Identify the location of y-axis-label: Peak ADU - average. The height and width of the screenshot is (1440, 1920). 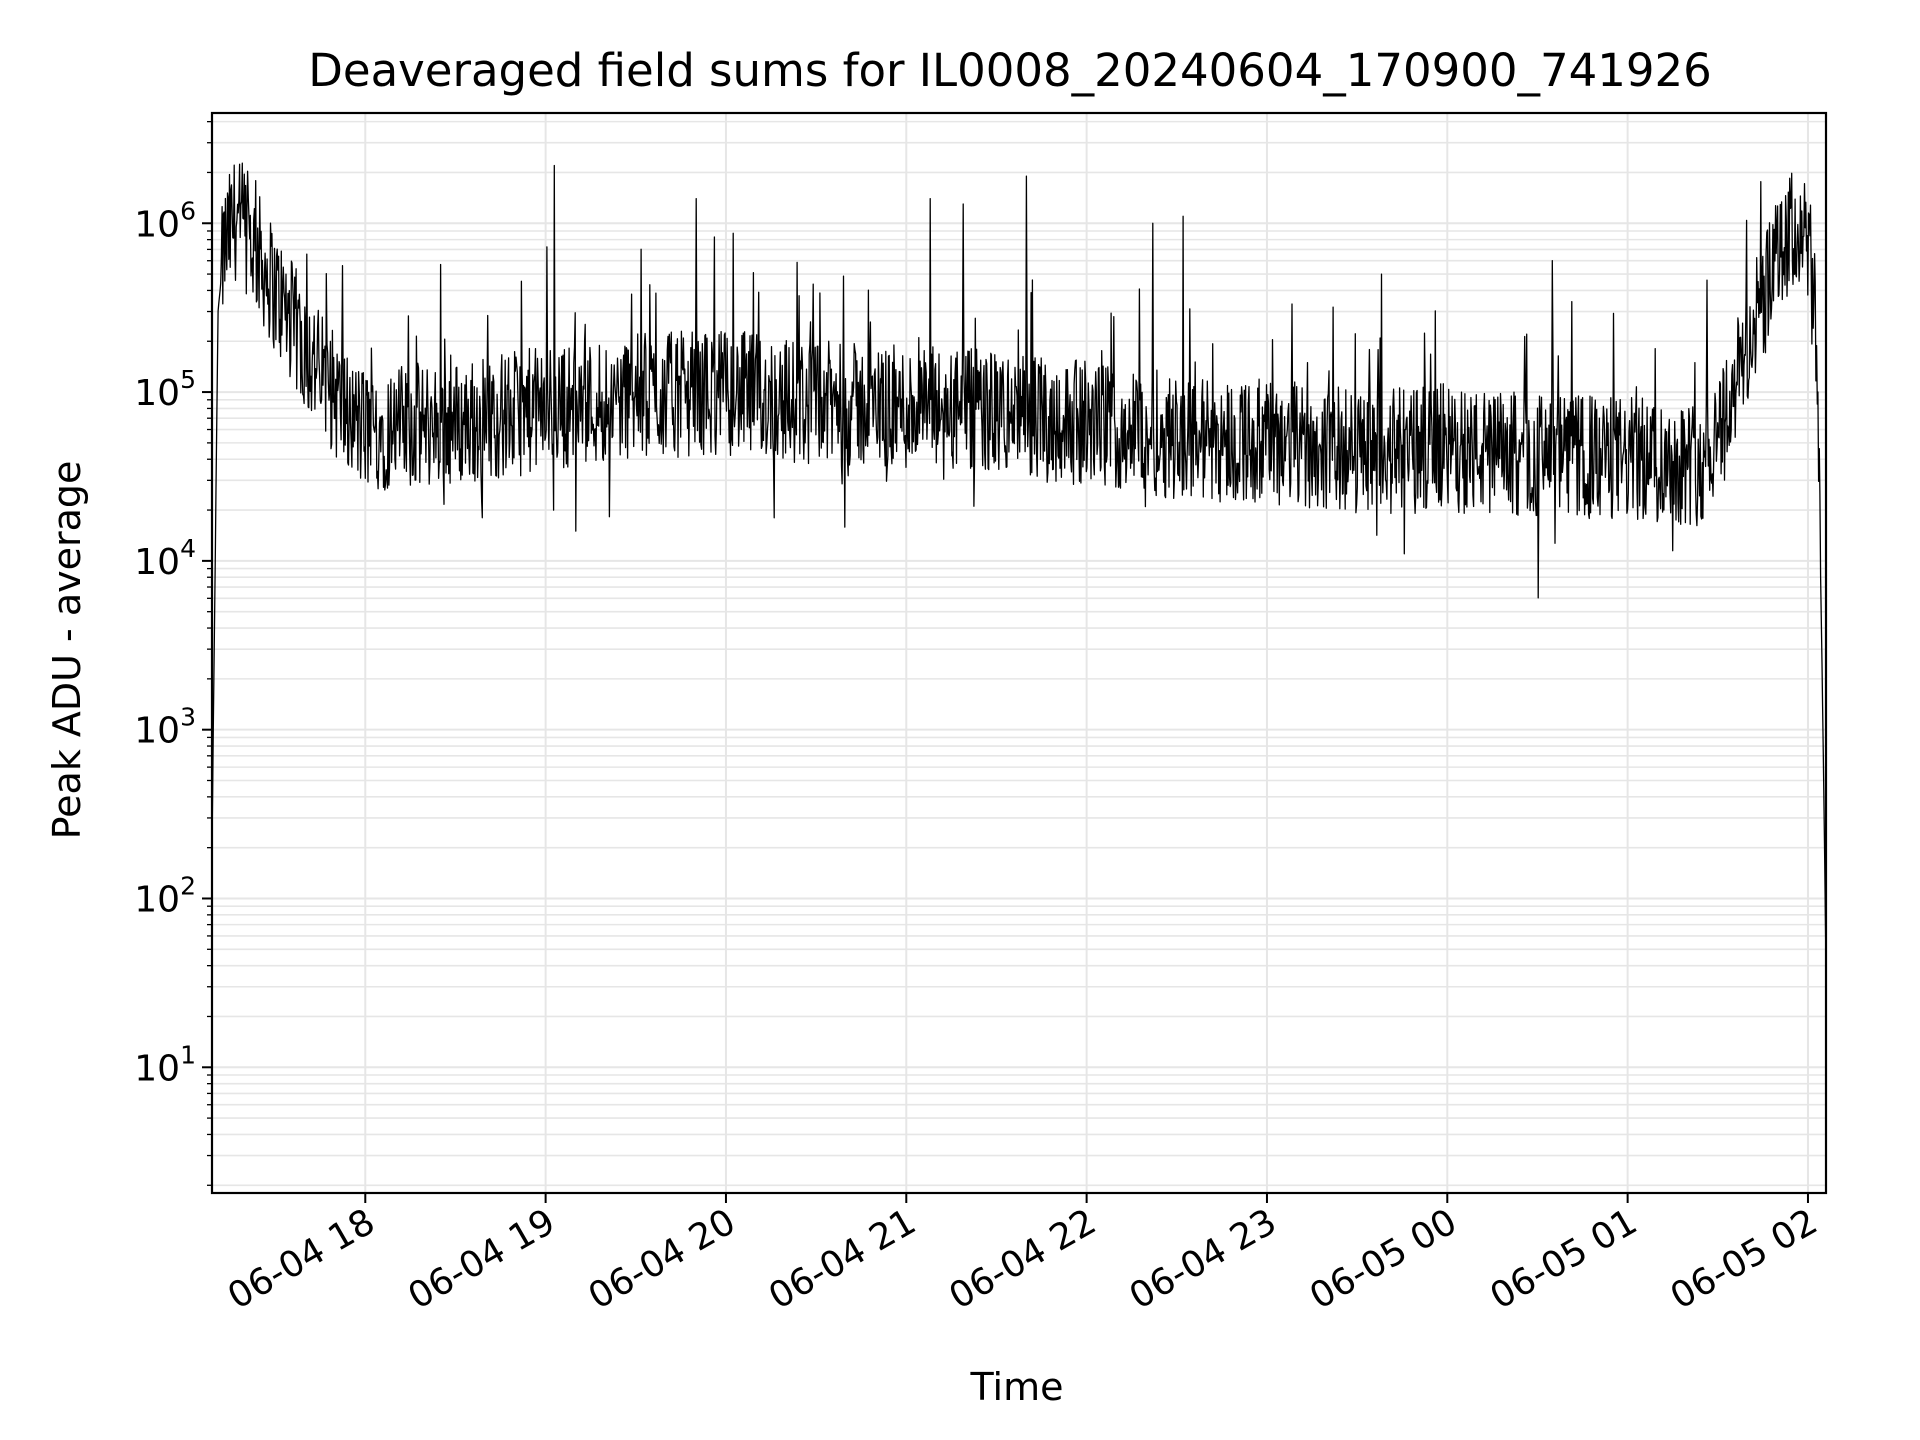
(67, 650).